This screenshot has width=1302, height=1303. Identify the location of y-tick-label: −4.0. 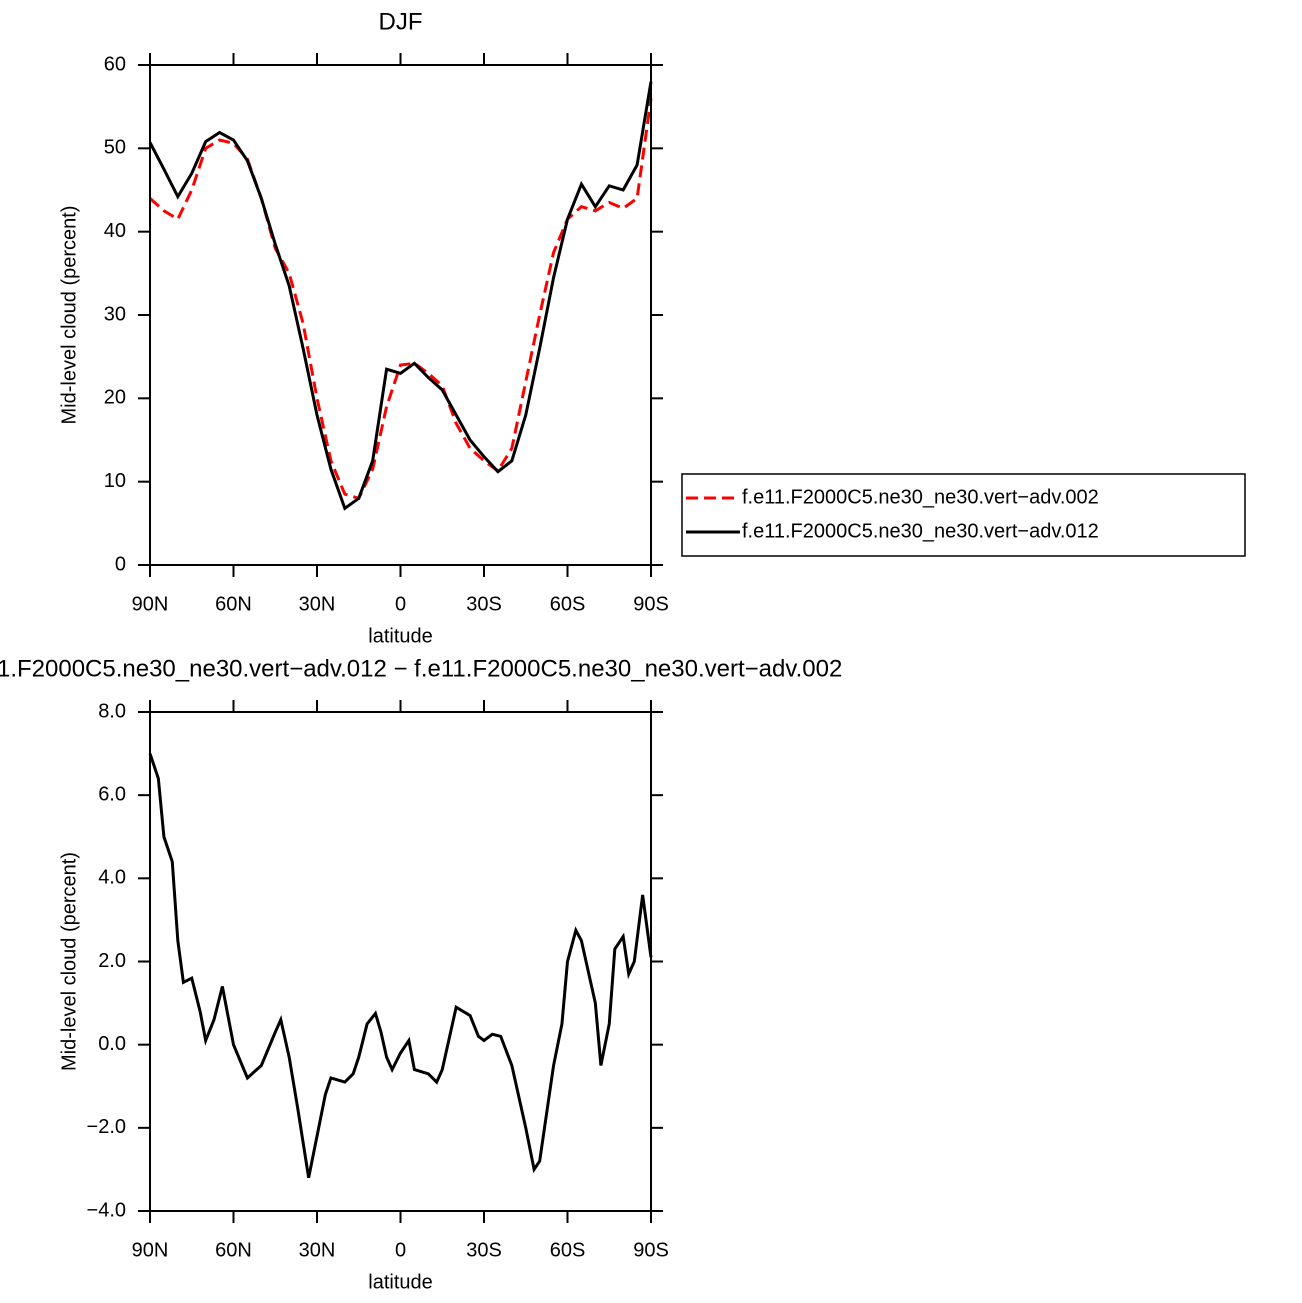
(106, 1210).